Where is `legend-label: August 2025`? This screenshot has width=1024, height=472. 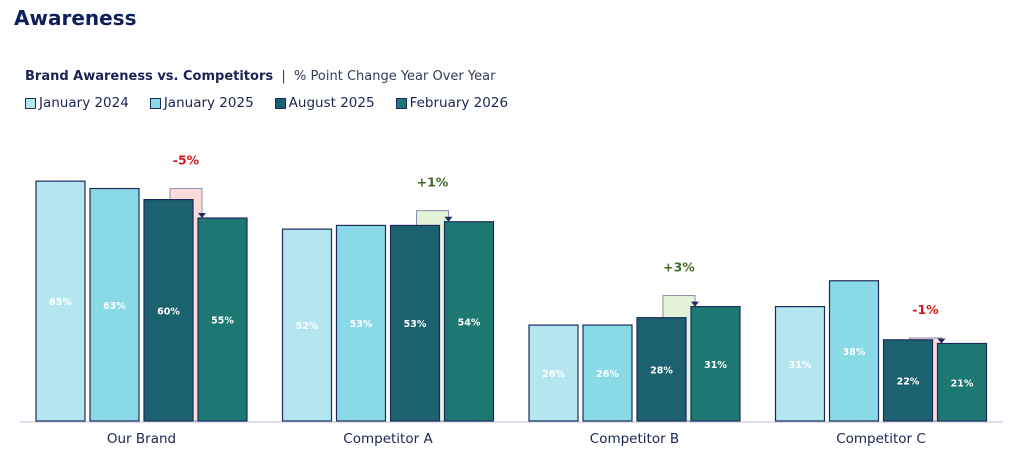
legend-label: August 2025 is located at coordinates (331, 103).